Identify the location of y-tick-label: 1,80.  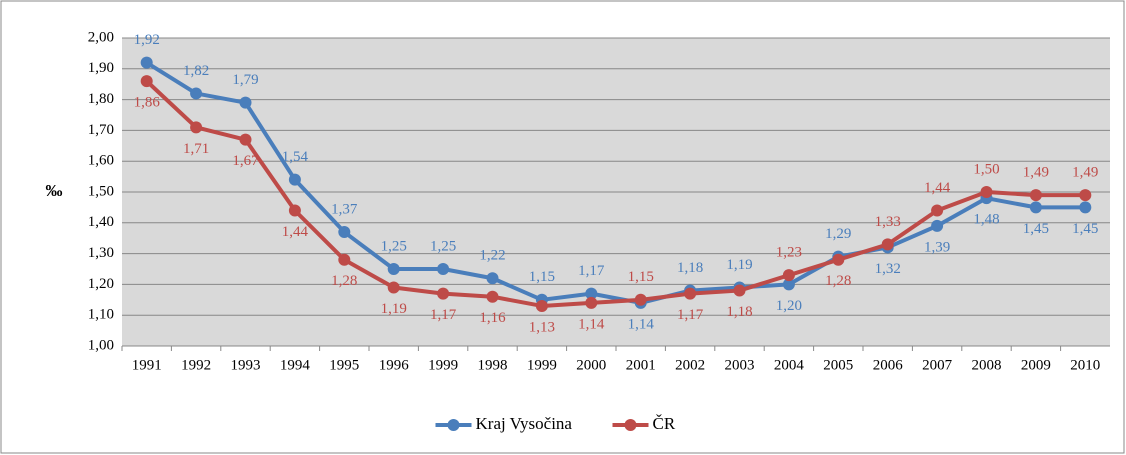
(101, 99).